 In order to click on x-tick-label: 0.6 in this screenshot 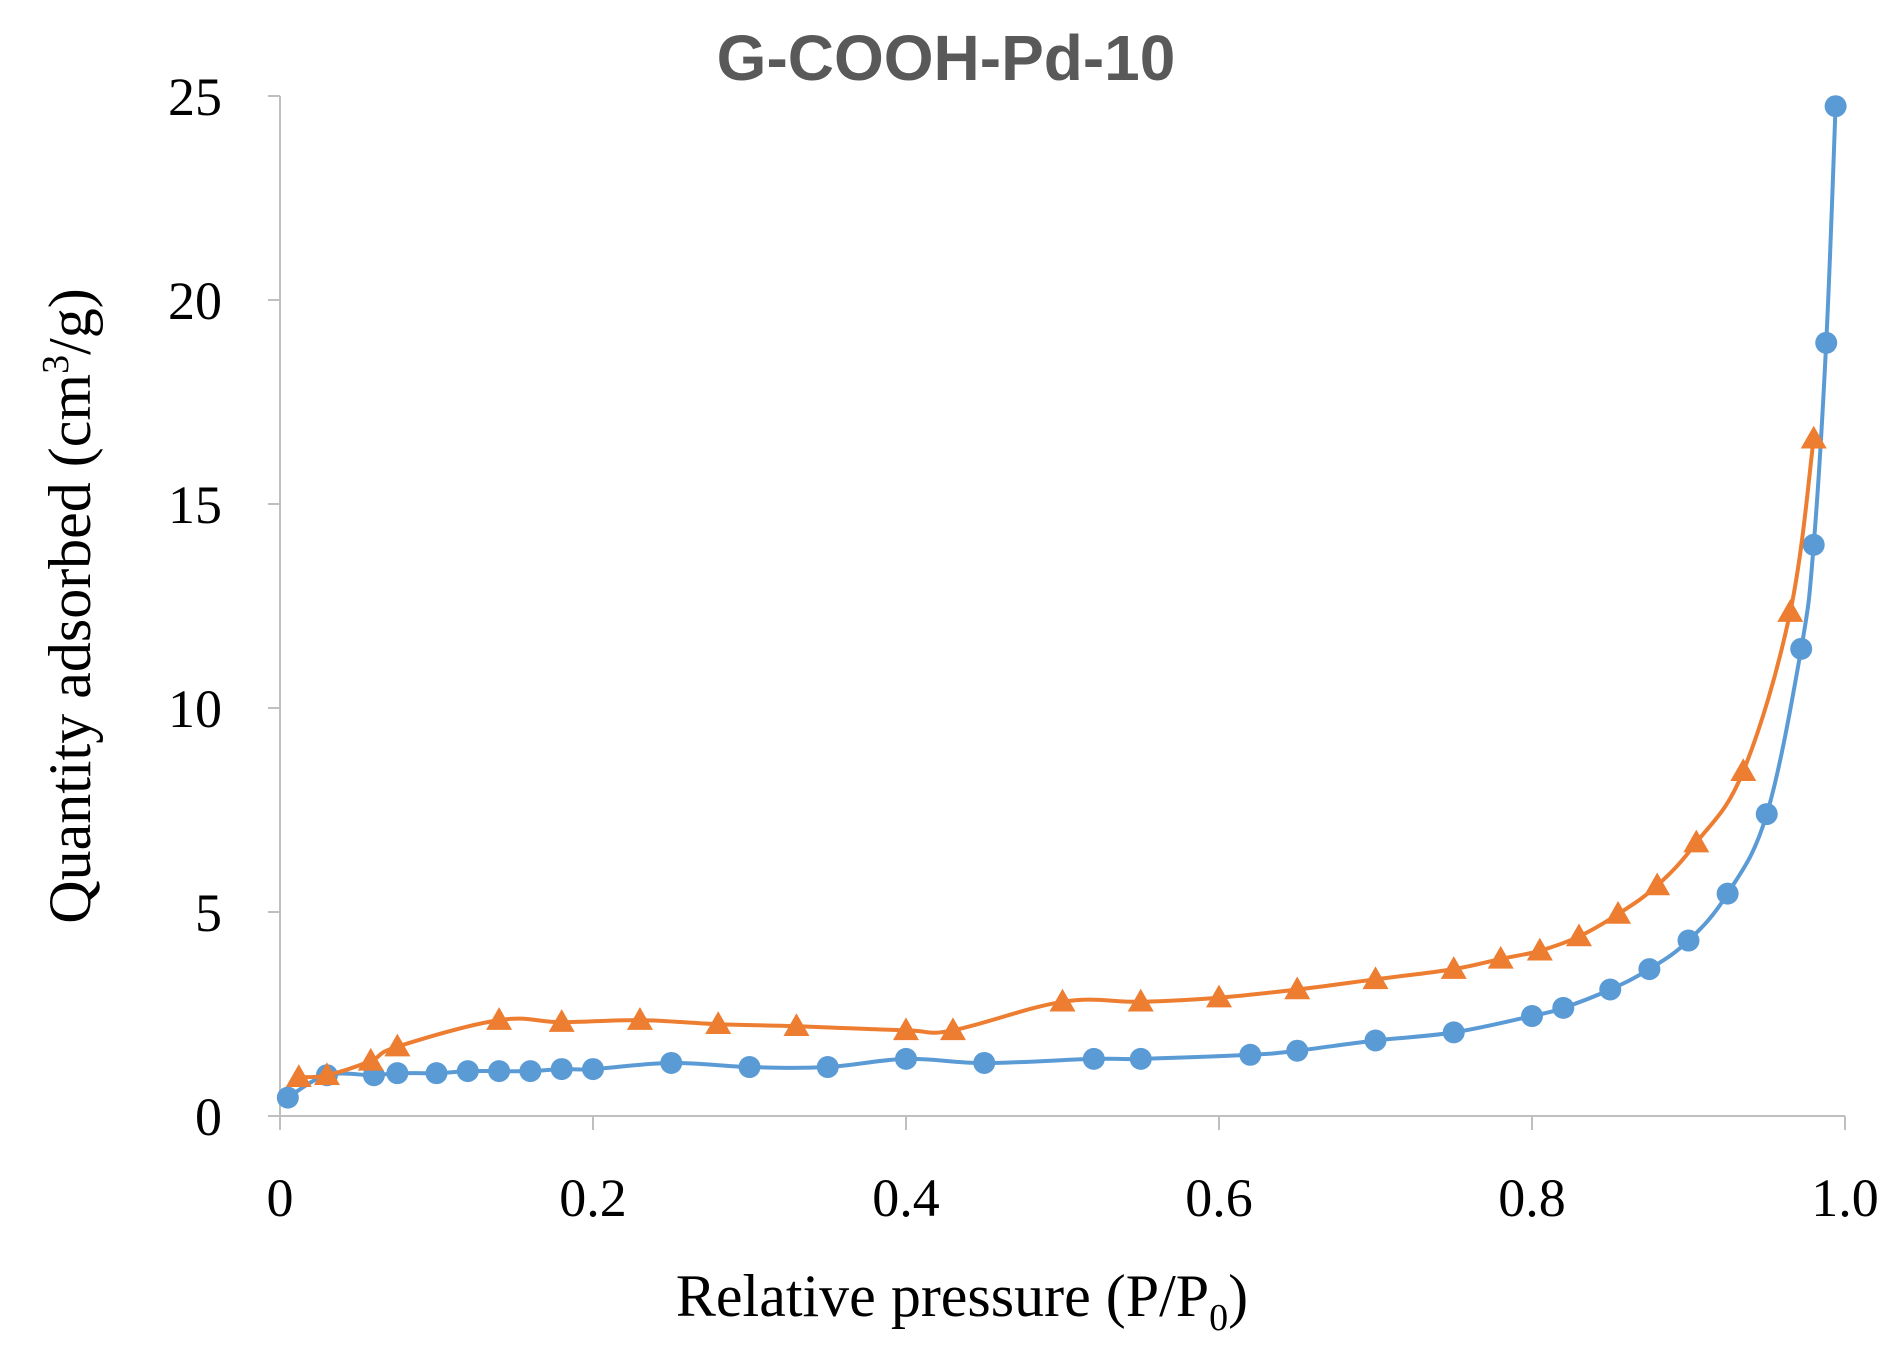, I will do `click(1219, 1198)`.